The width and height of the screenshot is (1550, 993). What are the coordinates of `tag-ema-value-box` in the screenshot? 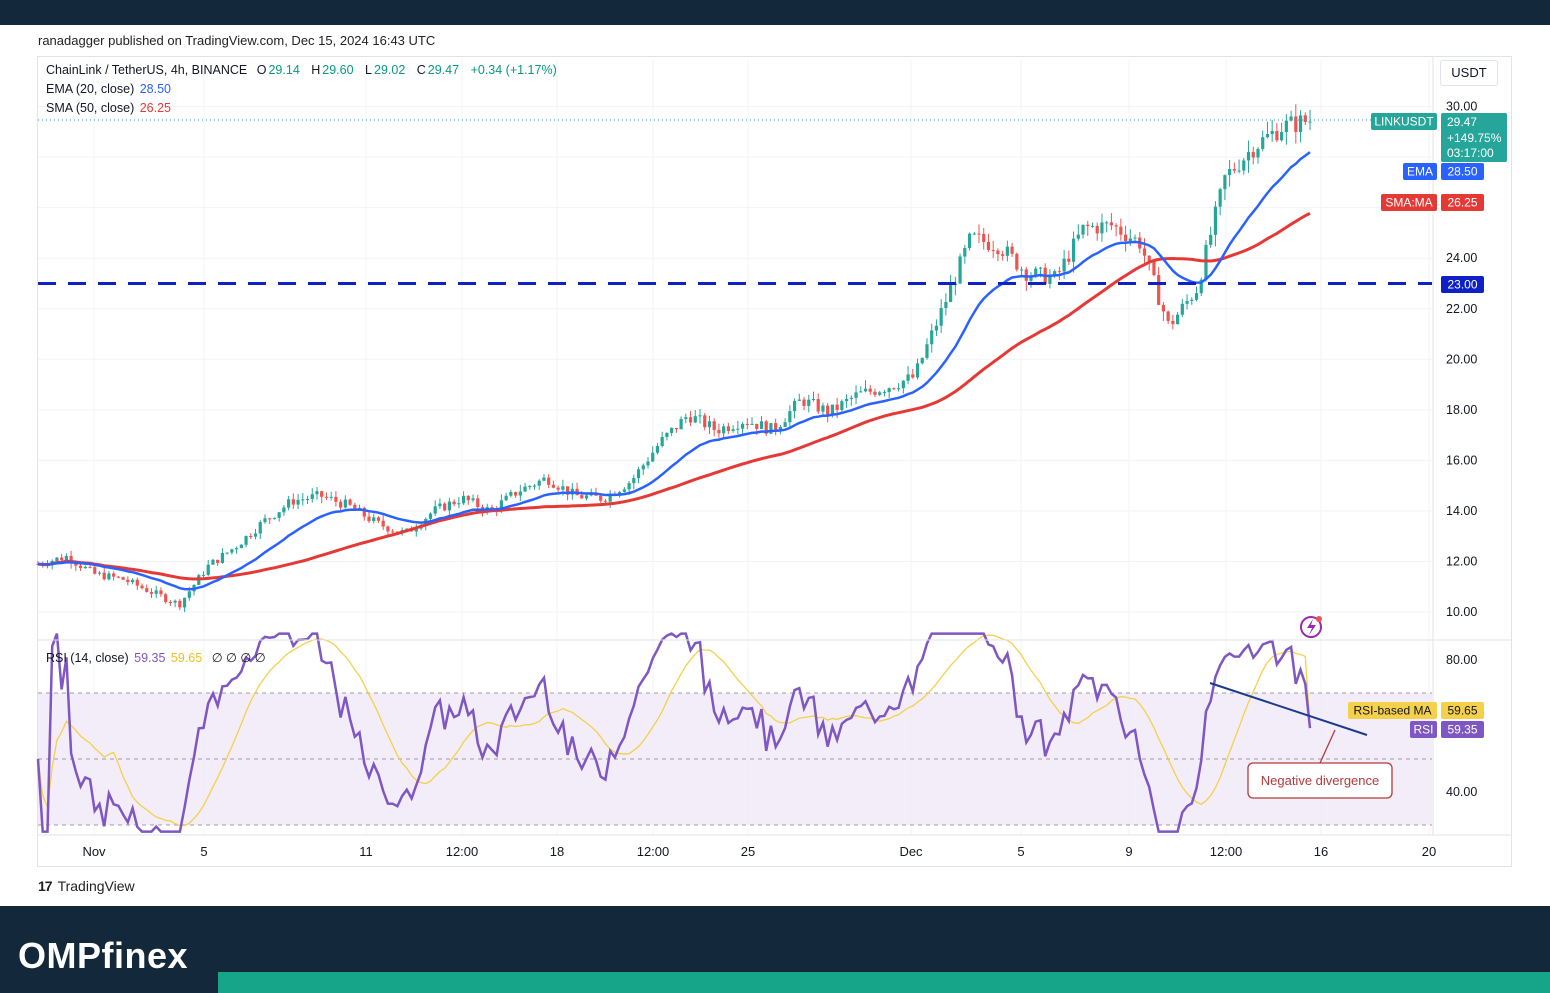 It's located at (1462, 171).